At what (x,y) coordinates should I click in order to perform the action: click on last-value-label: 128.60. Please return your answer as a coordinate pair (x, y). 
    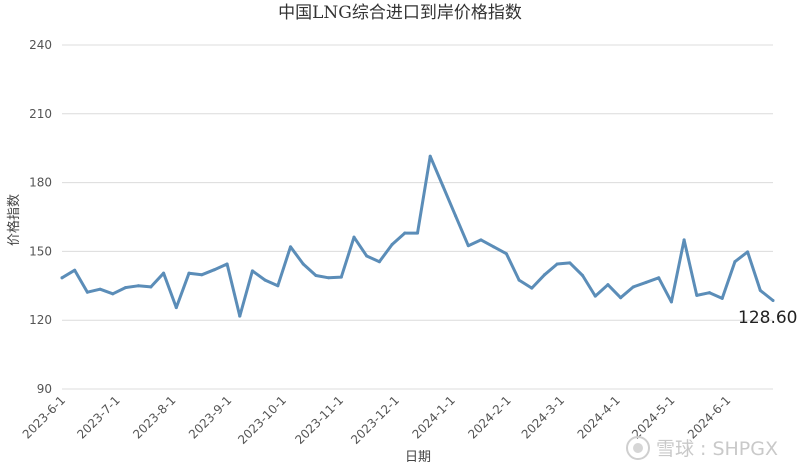
    Looking at the image, I should click on (767, 318).